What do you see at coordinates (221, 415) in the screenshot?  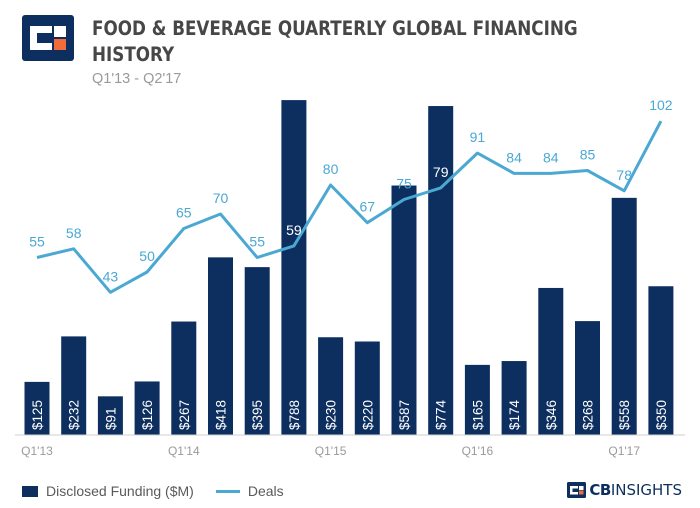 I see `funding-bar-label: $418` at bounding box center [221, 415].